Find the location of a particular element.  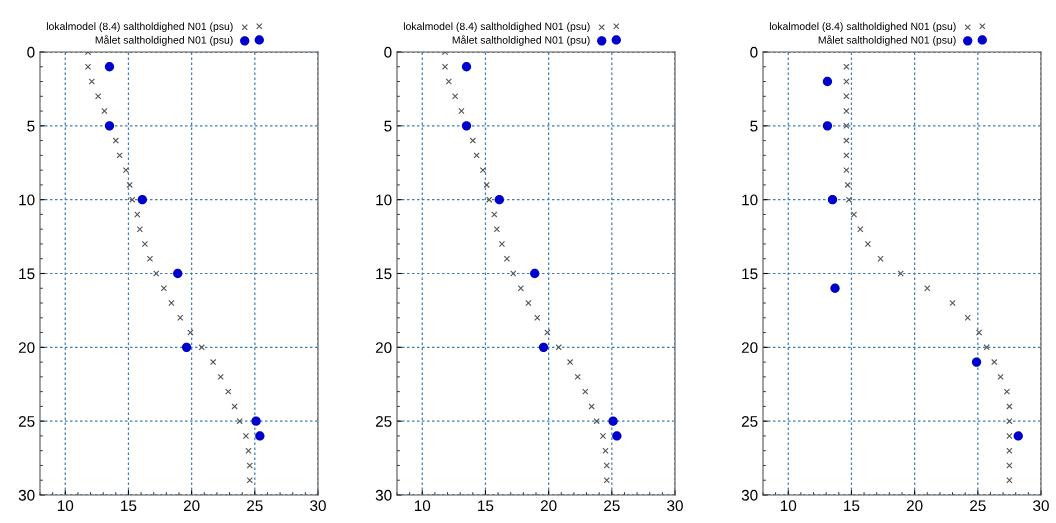

y-tick-label: 25 is located at coordinates (26, 421).